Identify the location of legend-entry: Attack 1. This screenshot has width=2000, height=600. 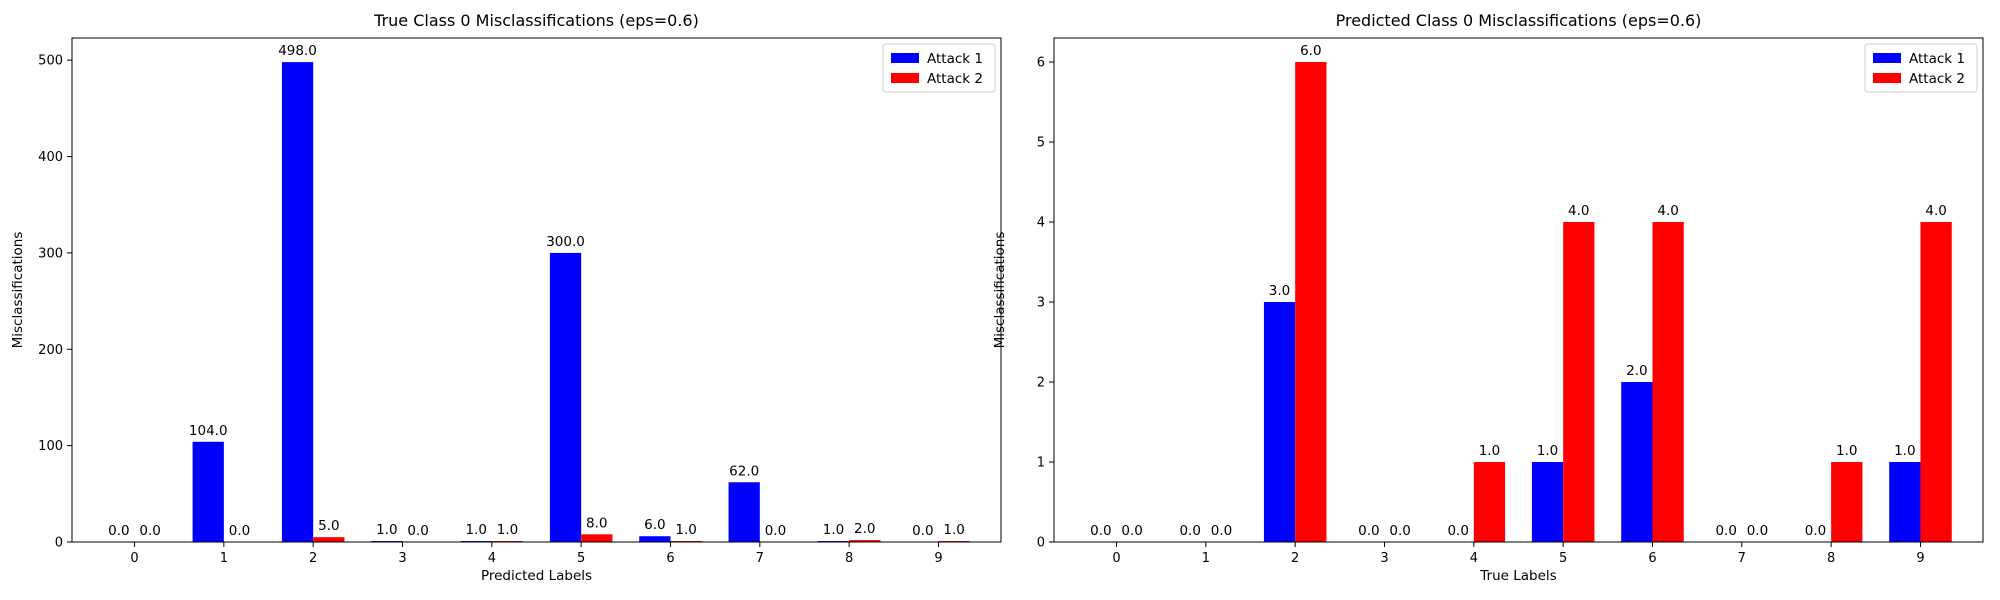
(1937, 59).